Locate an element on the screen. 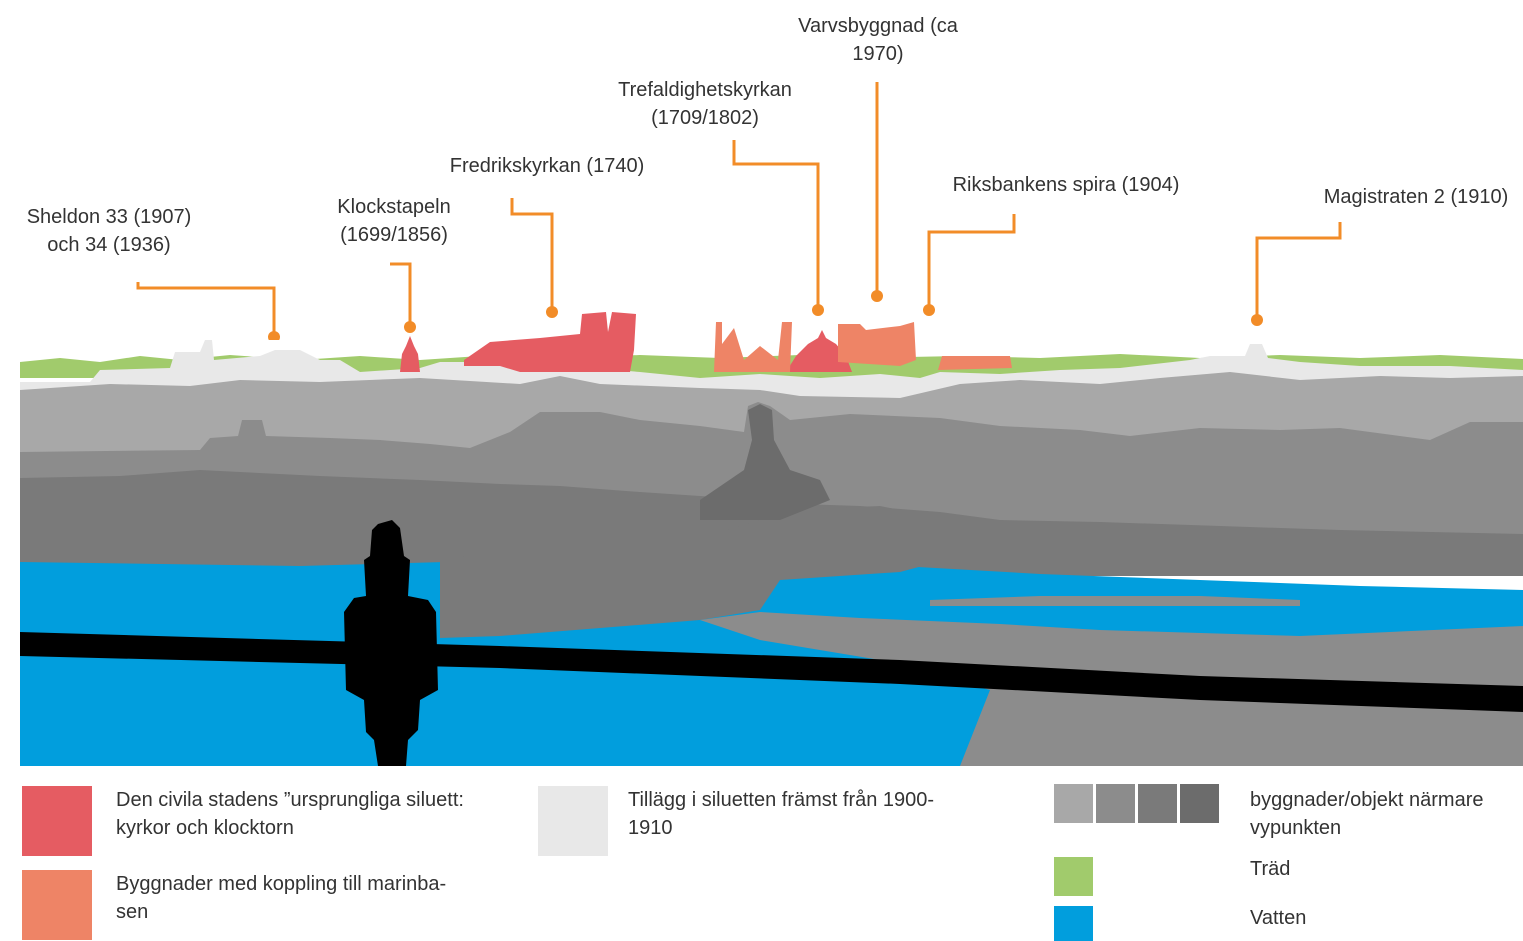  callout-trefaldighetskyrkan-line1: Trefaldighetskyrkan is located at coordinates (705, 90).